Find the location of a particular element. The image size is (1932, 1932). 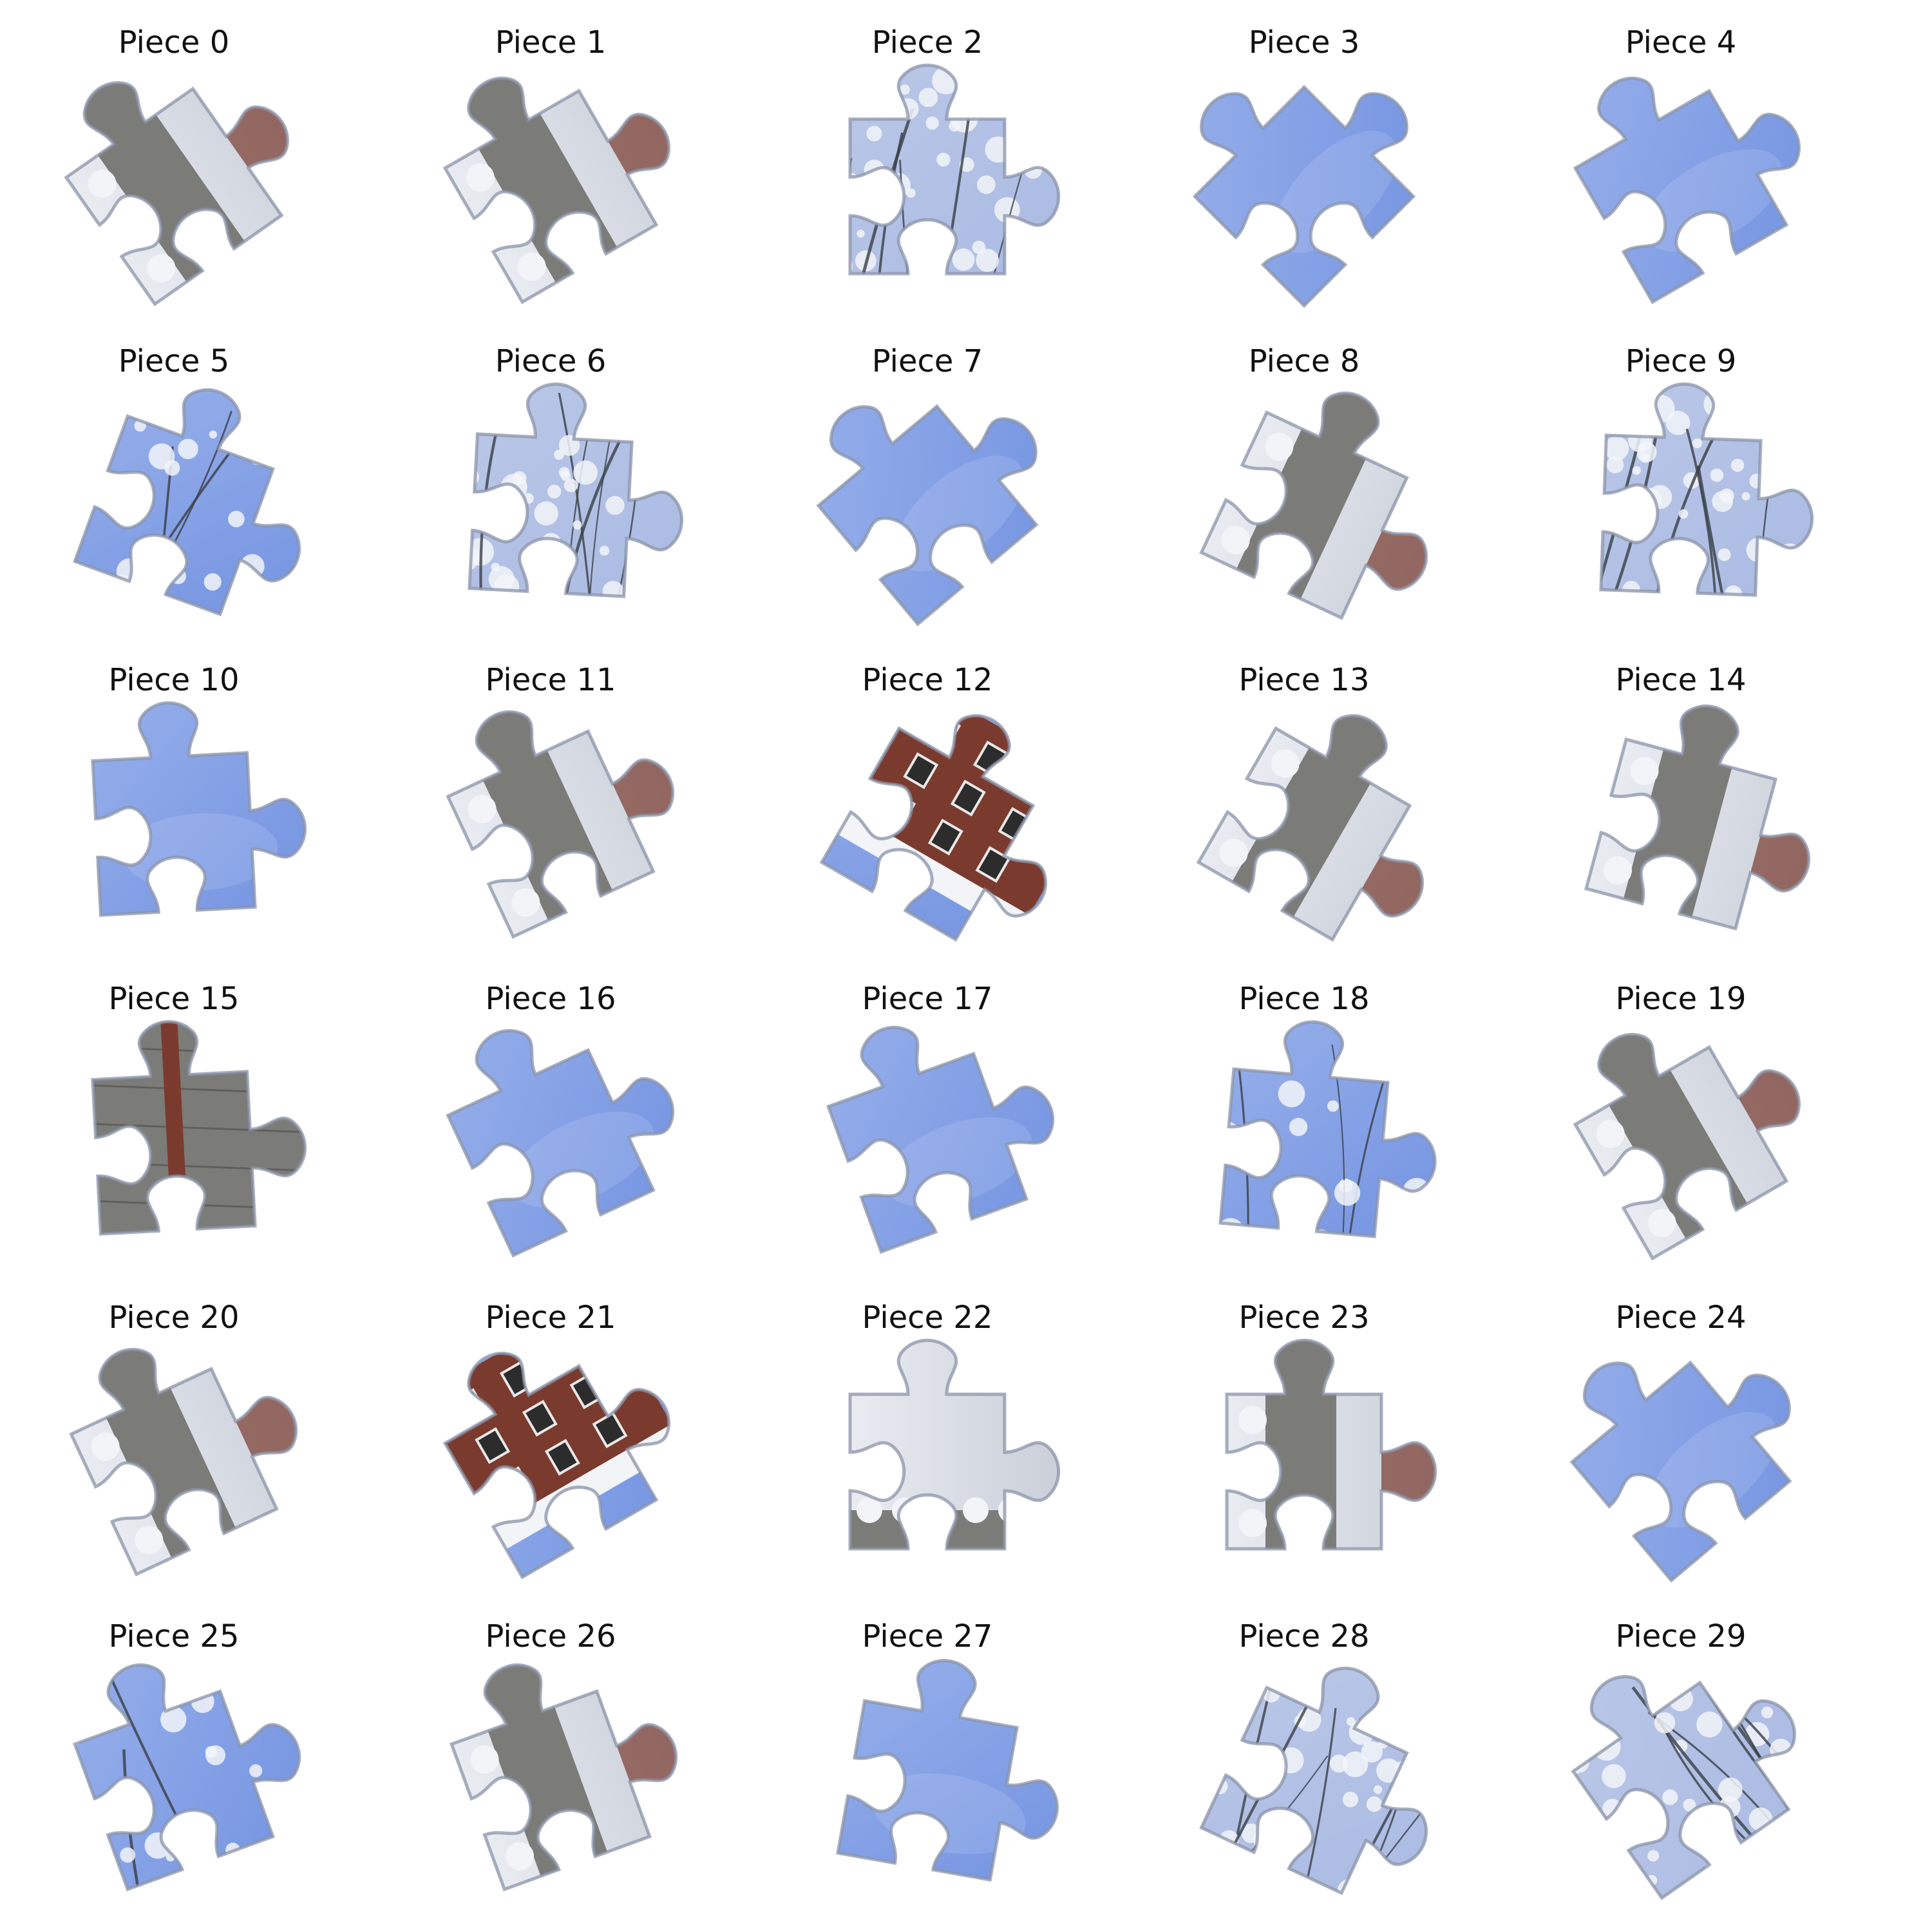

piece-label: Piece 14 is located at coordinates (1681, 680).